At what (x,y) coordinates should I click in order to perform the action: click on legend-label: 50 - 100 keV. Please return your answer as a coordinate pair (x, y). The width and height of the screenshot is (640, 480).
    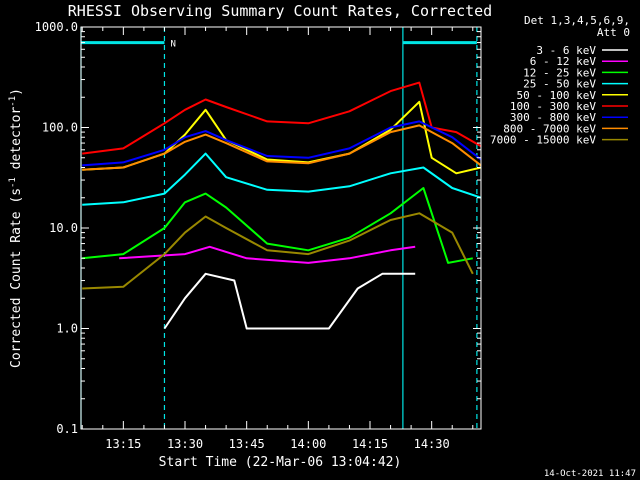
    Looking at the image, I should click on (557, 95).